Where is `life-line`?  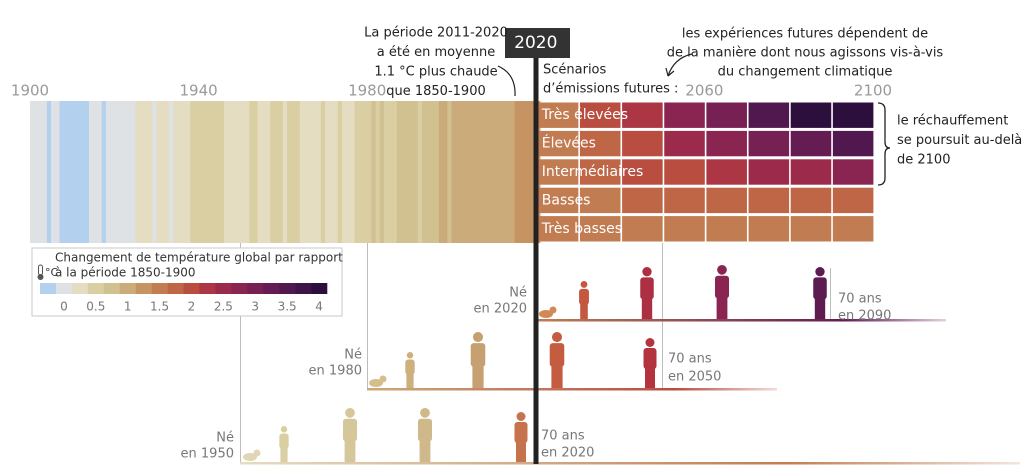
life-line is located at coordinates (572, 389).